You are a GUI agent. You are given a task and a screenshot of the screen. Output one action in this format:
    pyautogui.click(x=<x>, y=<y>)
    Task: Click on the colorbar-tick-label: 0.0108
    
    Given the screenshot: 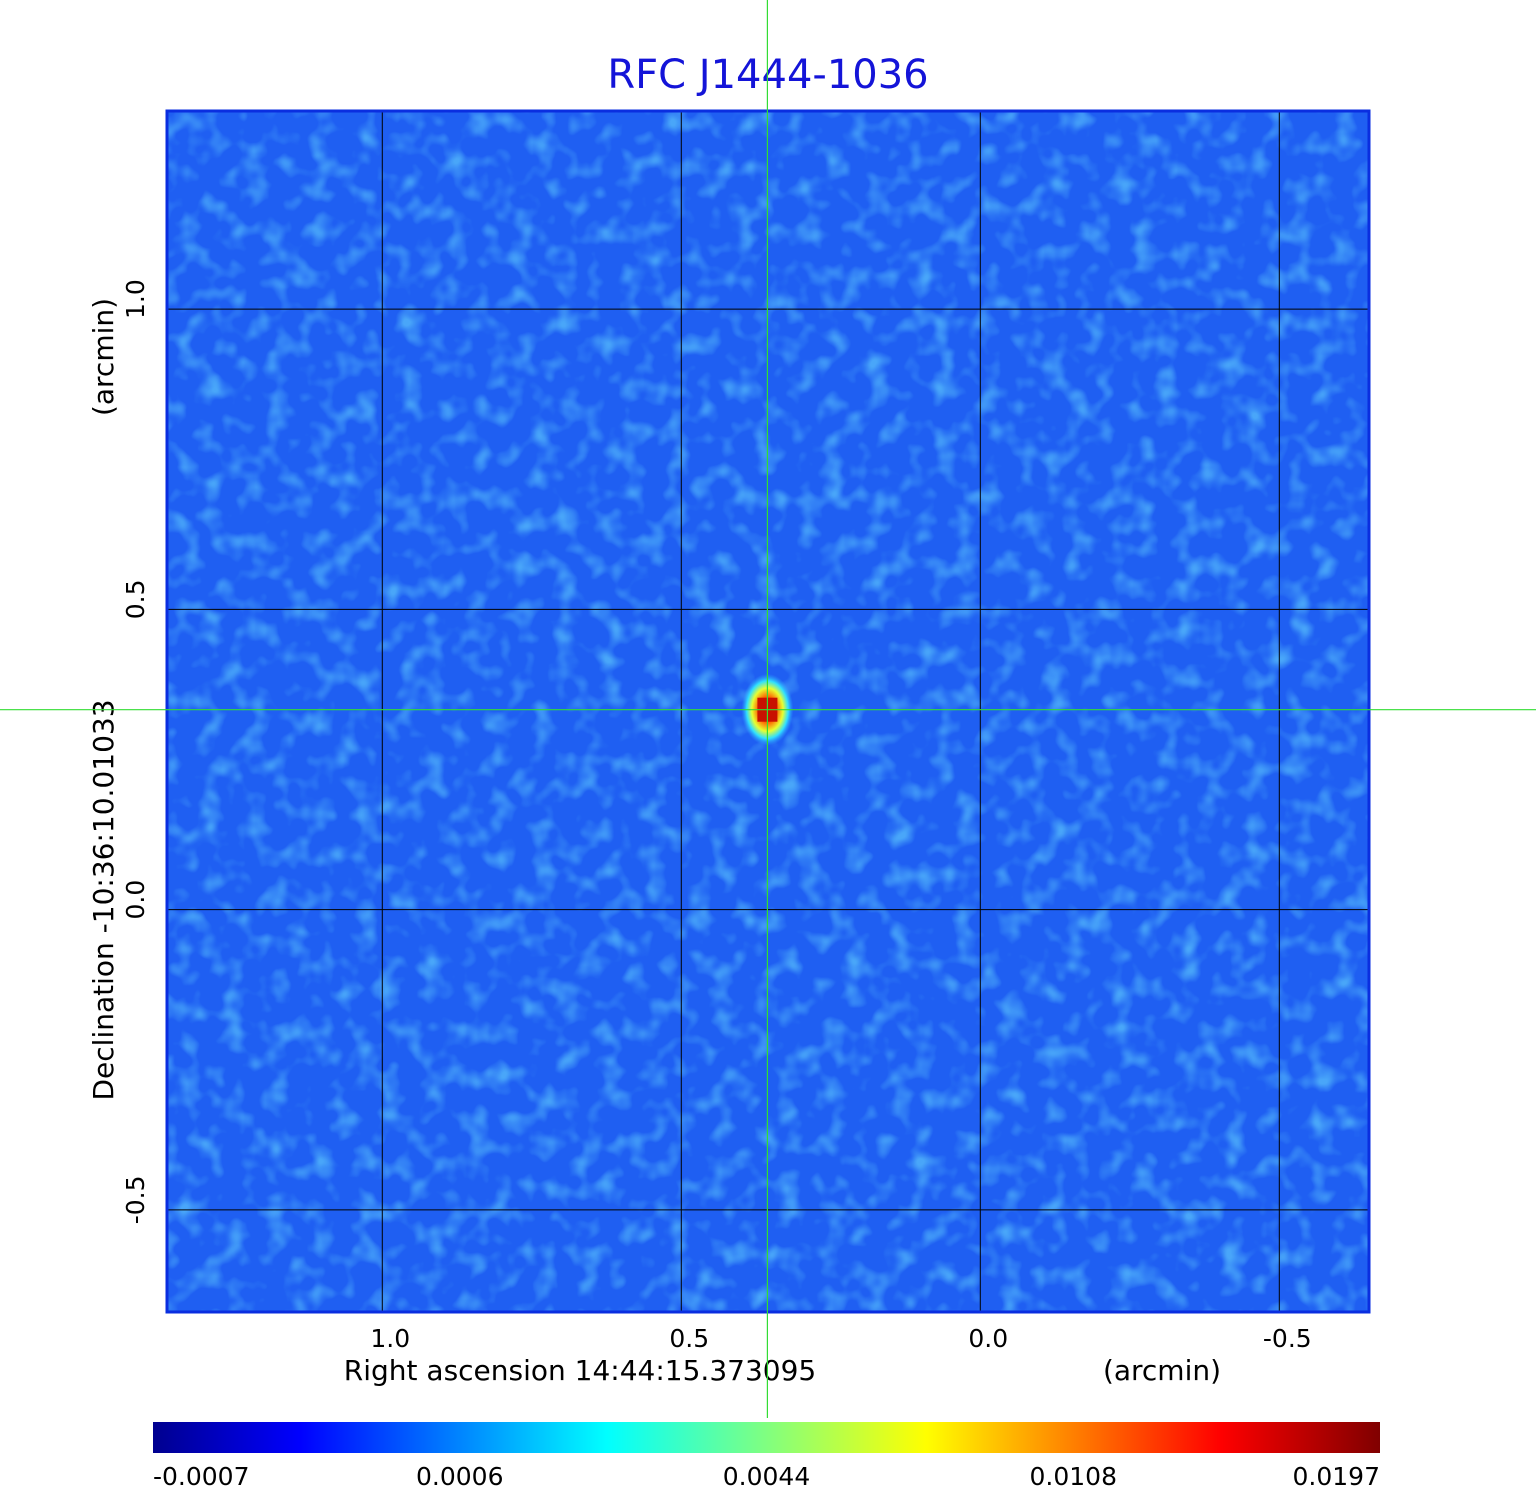 What is the action you would take?
    pyautogui.click(x=1073, y=1476)
    